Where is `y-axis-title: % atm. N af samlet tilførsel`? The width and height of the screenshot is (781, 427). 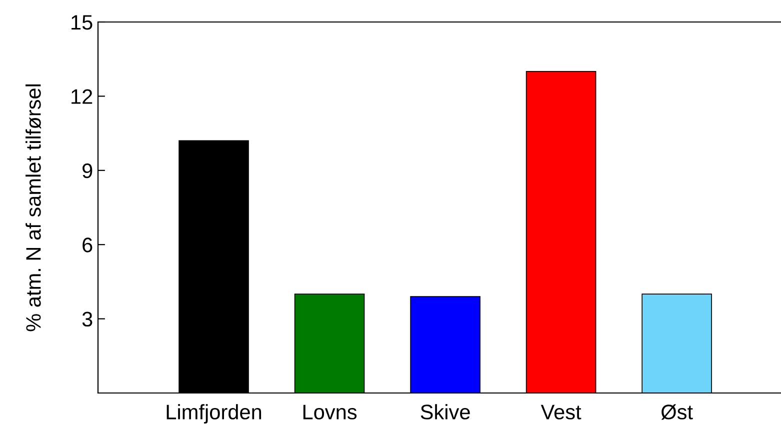
y-axis-title: % atm. N af samlet tilførsel is located at coordinates (34, 208).